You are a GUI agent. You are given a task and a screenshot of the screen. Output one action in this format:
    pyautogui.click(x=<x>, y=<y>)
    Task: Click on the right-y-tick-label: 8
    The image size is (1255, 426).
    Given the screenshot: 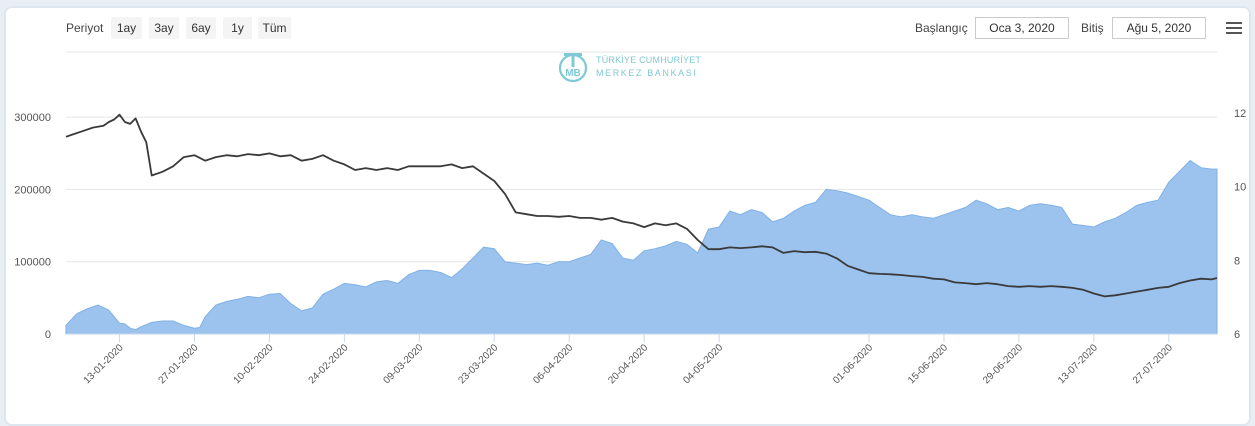 What is the action you would take?
    pyautogui.click(x=1237, y=261)
    